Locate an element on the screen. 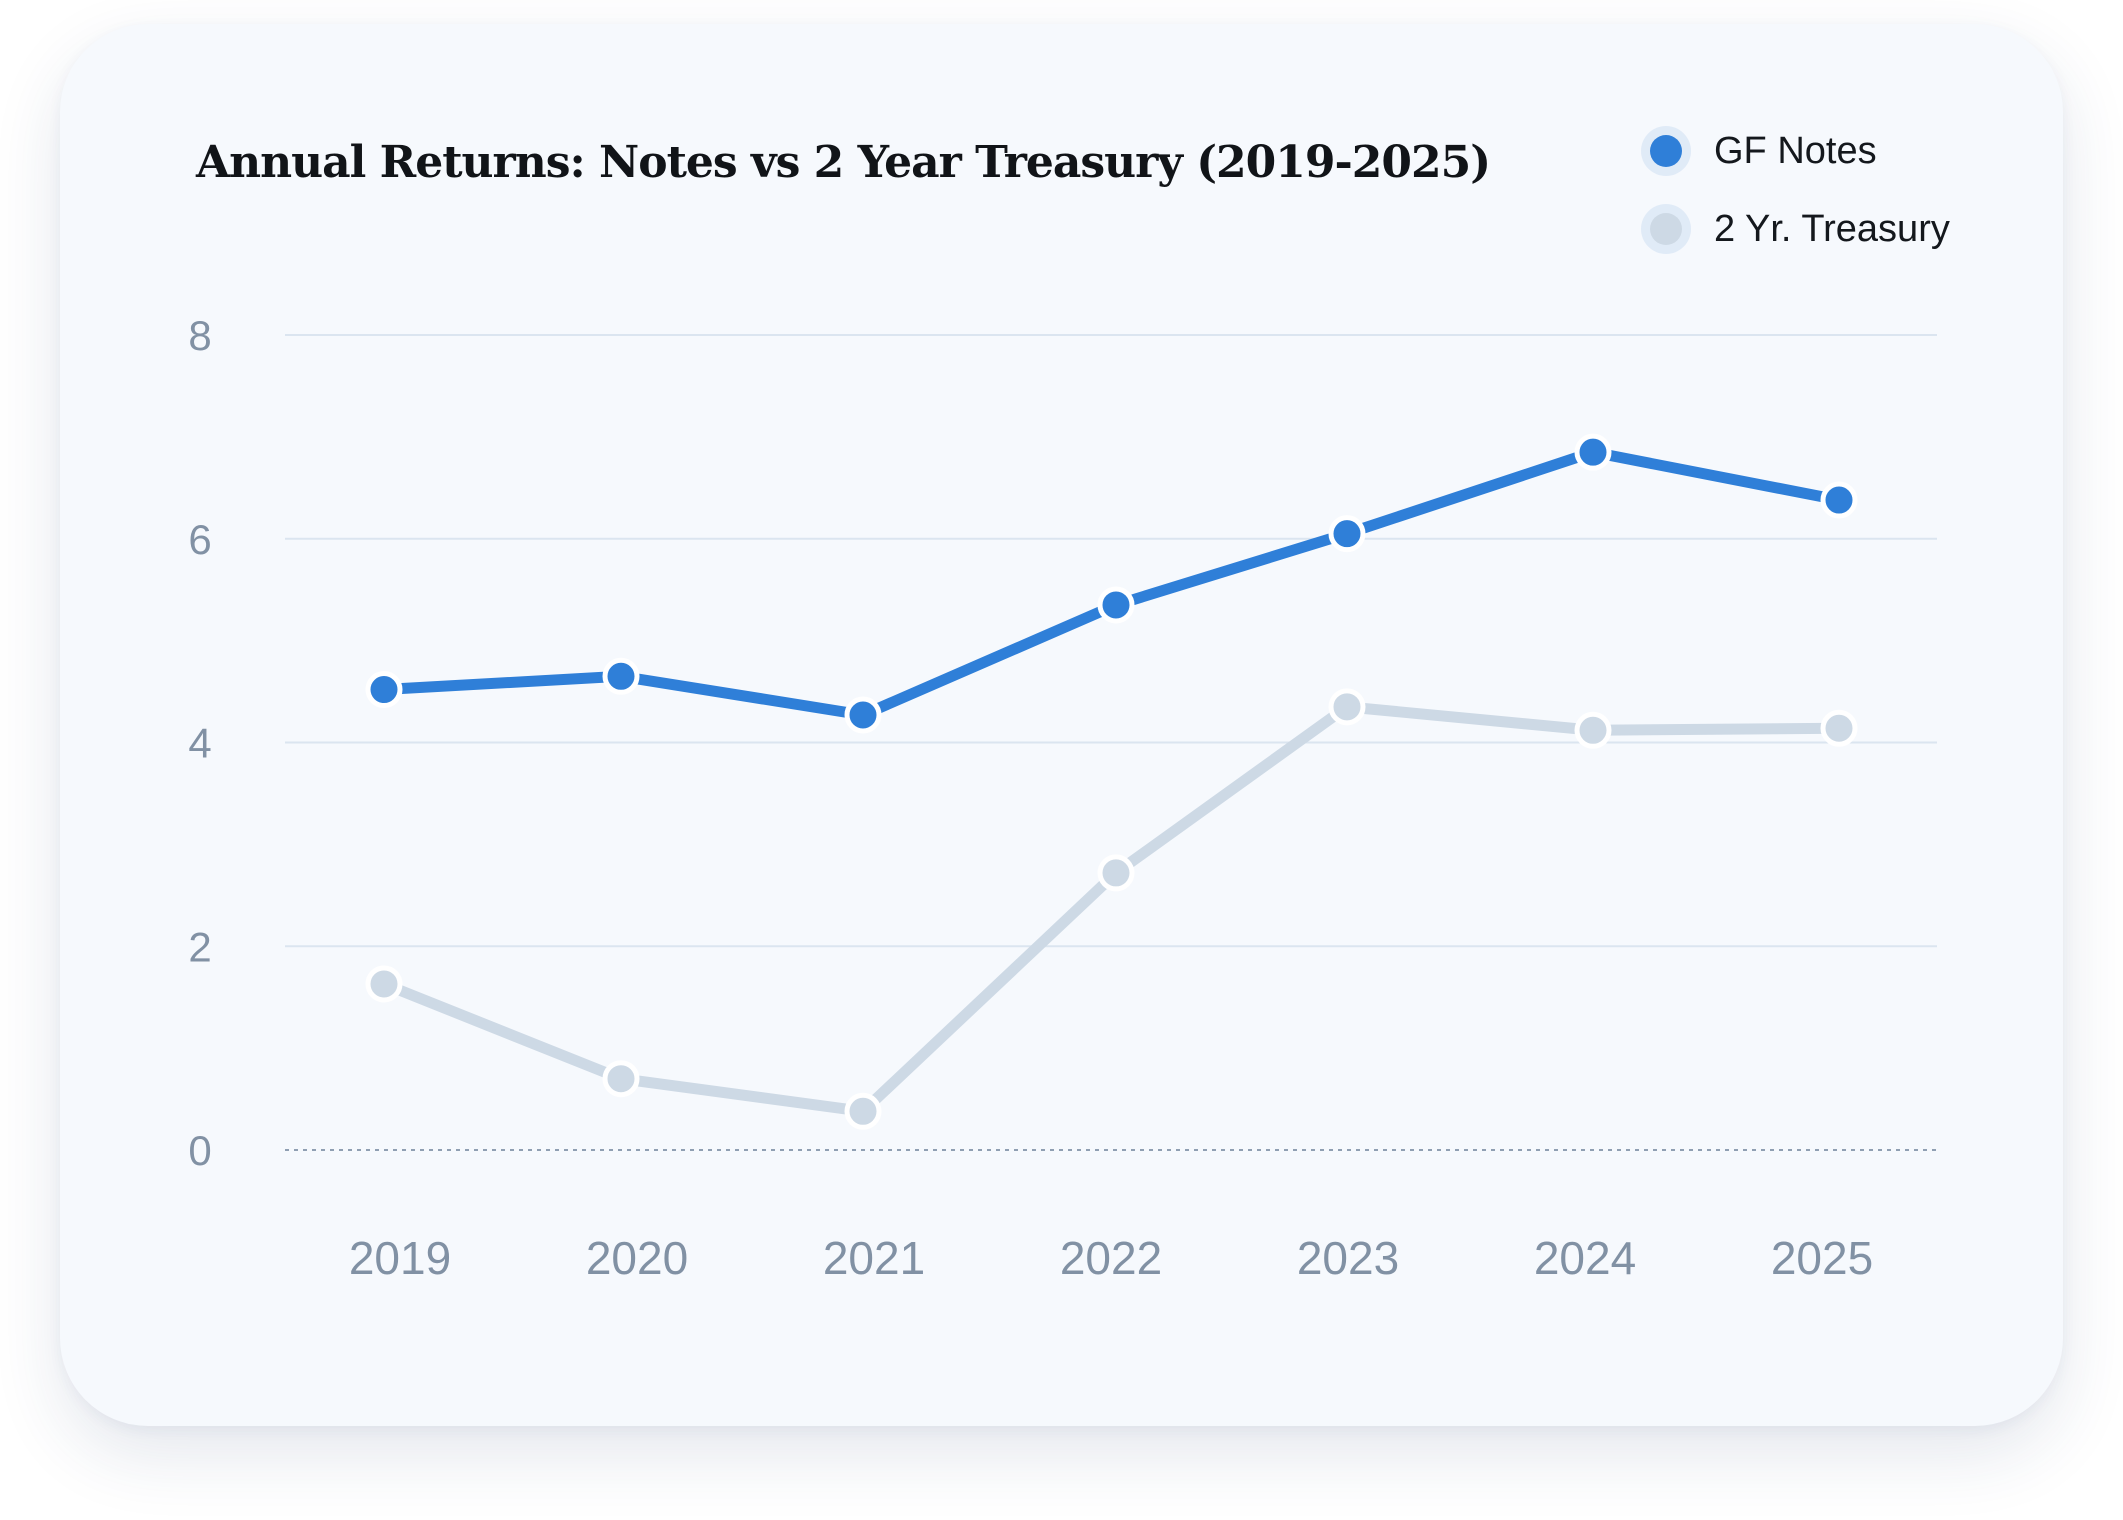  x-tick-label: 2023 is located at coordinates (1348, 1258).